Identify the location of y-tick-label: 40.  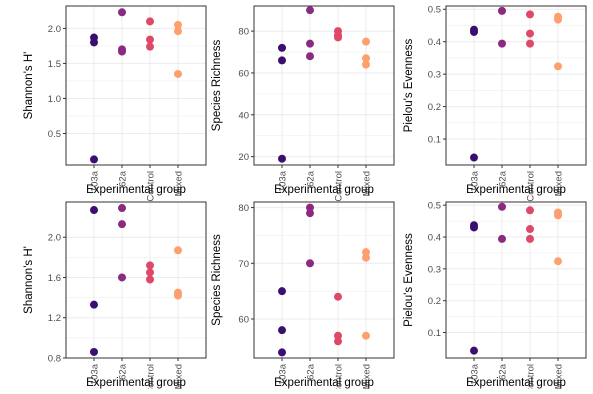
(243, 115).